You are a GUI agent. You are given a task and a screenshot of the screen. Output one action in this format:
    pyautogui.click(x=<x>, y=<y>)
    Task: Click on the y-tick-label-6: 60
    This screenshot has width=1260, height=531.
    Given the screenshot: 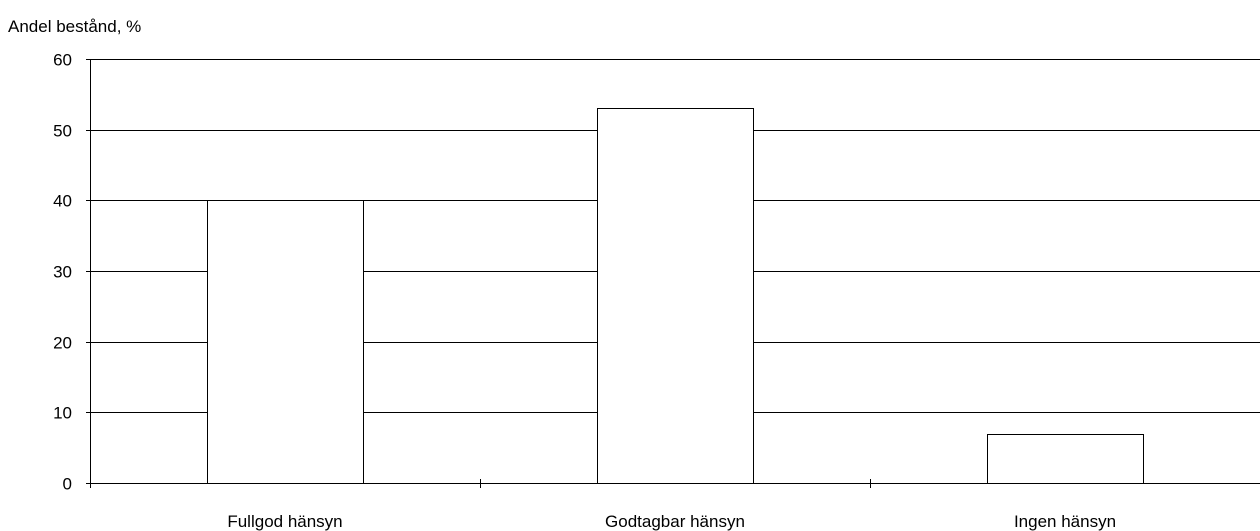 What is the action you would take?
    pyautogui.click(x=62, y=60)
    